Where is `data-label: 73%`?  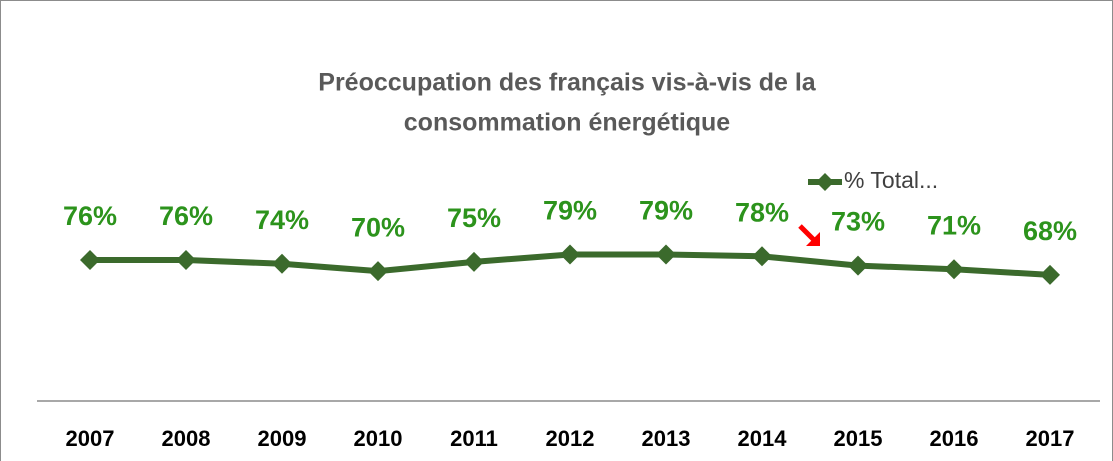
data-label: 73% is located at coordinates (858, 222).